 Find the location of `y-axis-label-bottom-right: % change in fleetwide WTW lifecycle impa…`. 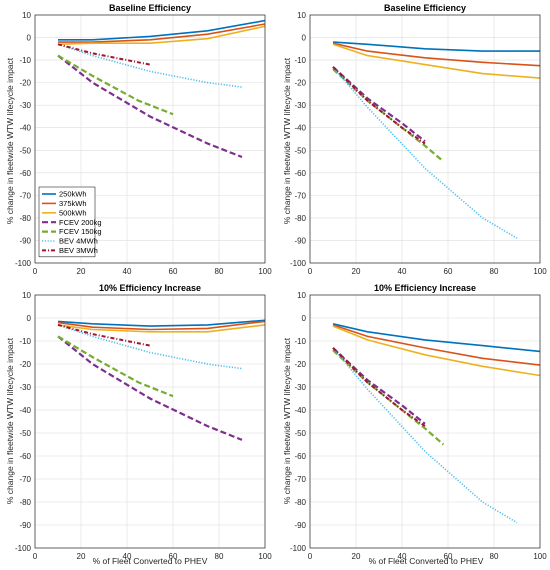

y-axis-label-bottom-right: % change in fleetwide WTW lifecycle impa… is located at coordinates (287, 420).